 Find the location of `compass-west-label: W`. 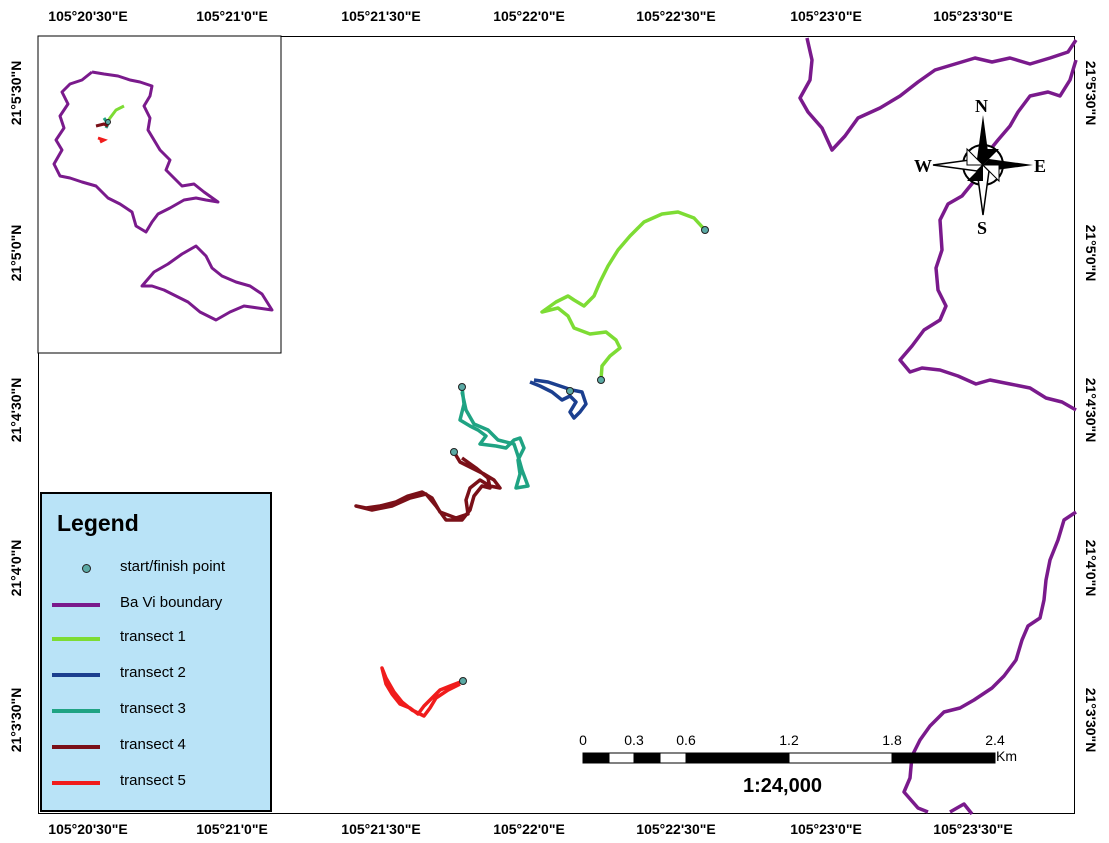

compass-west-label: W is located at coordinates (923, 166).